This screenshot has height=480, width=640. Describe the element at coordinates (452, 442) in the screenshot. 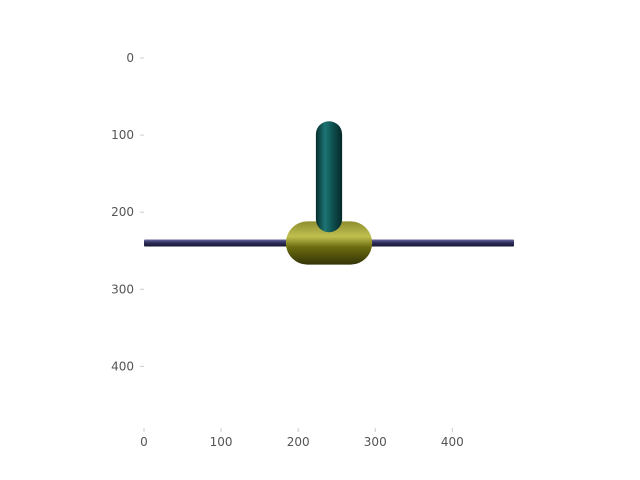

I see `x-tick-label: 400` at that location.